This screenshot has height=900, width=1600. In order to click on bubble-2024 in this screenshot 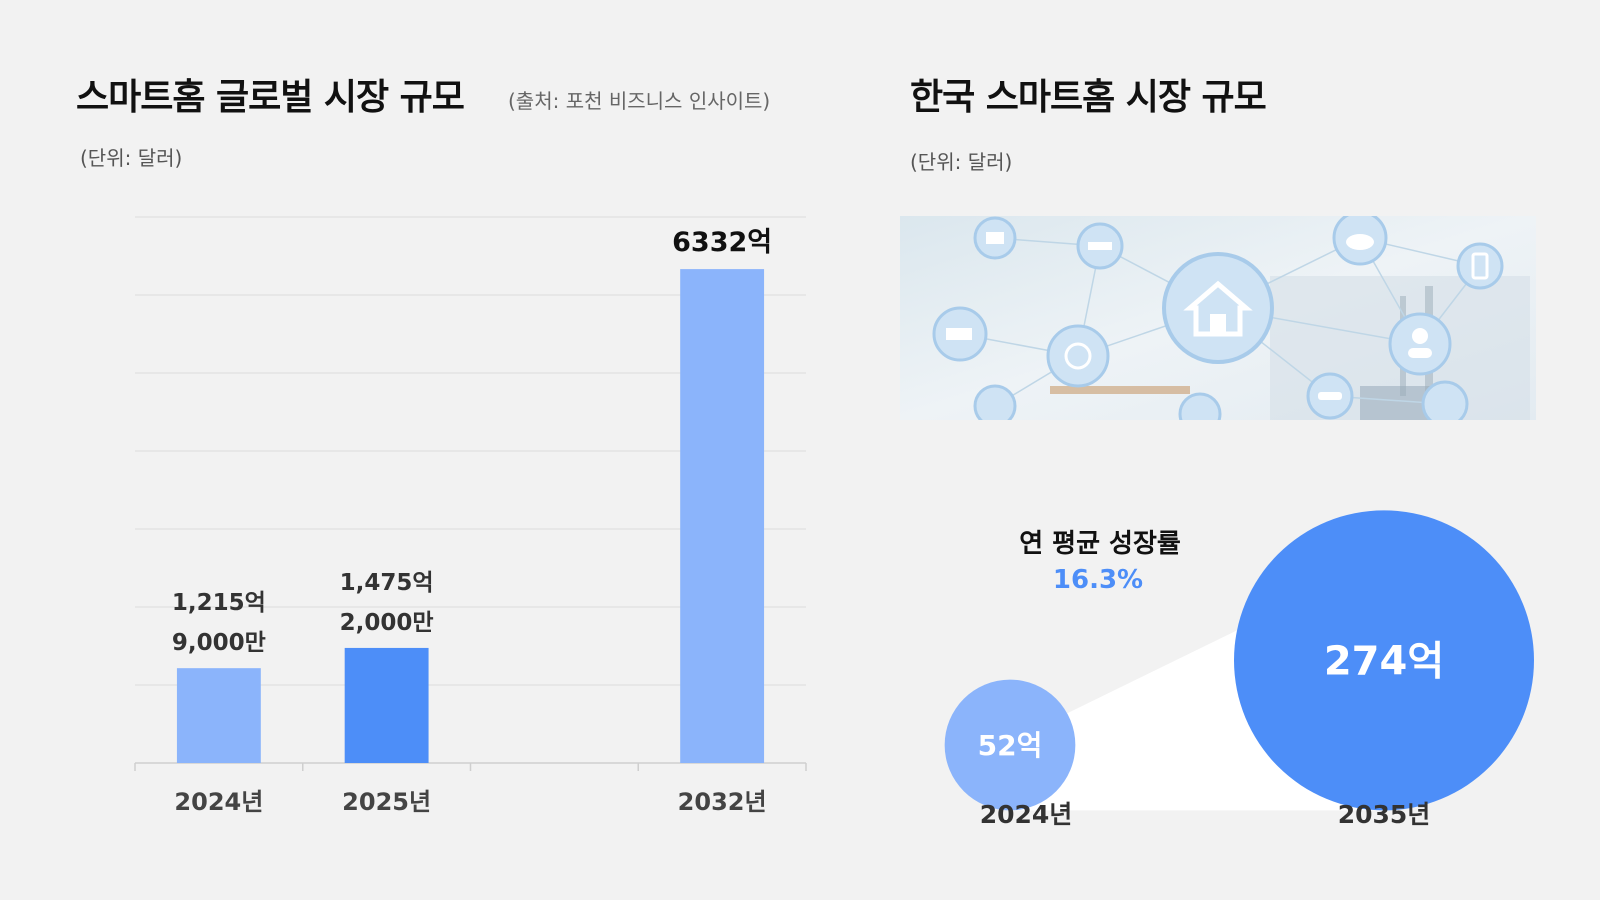, I will do `click(1010, 745)`.